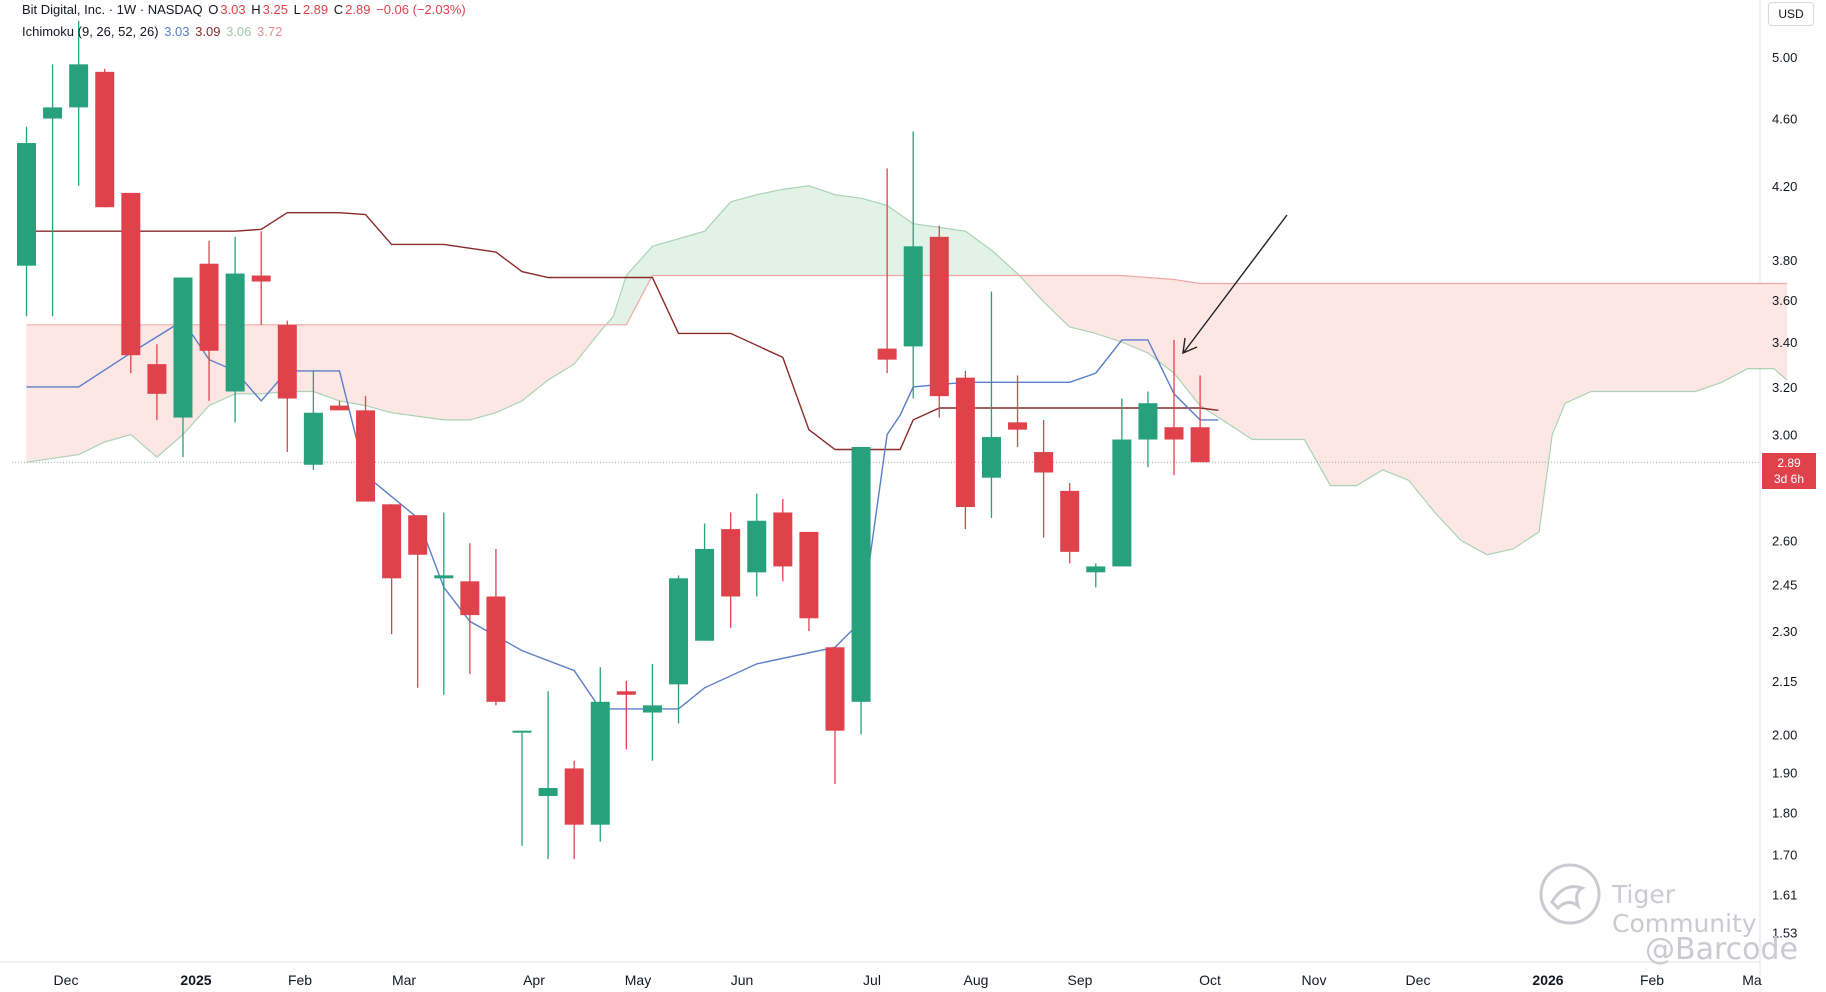 The height and width of the screenshot is (992, 1826). What do you see at coordinates (1314, 980) in the screenshot?
I see `time-tick-label: Nov` at bounding box center [1314, 980].